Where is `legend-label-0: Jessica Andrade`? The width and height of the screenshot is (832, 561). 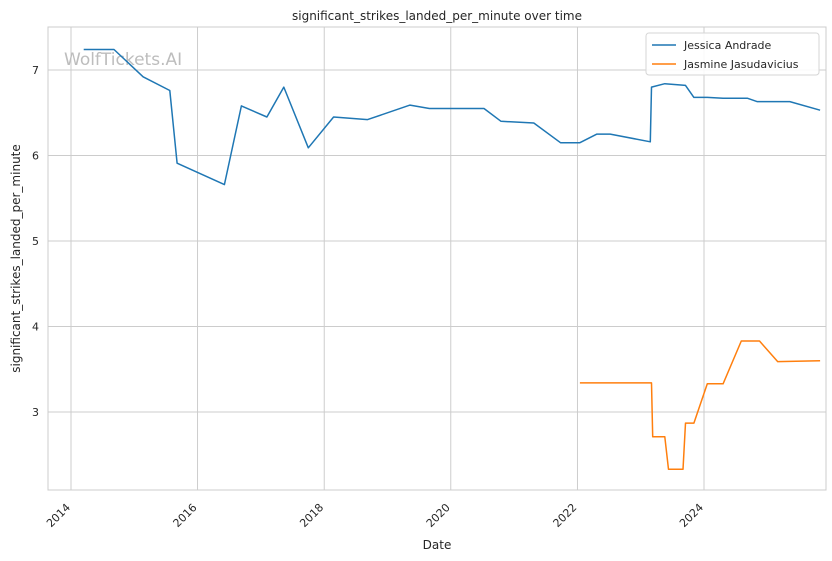 legend-label-0: Jessica Andrade is located at coordinates (727, 45).